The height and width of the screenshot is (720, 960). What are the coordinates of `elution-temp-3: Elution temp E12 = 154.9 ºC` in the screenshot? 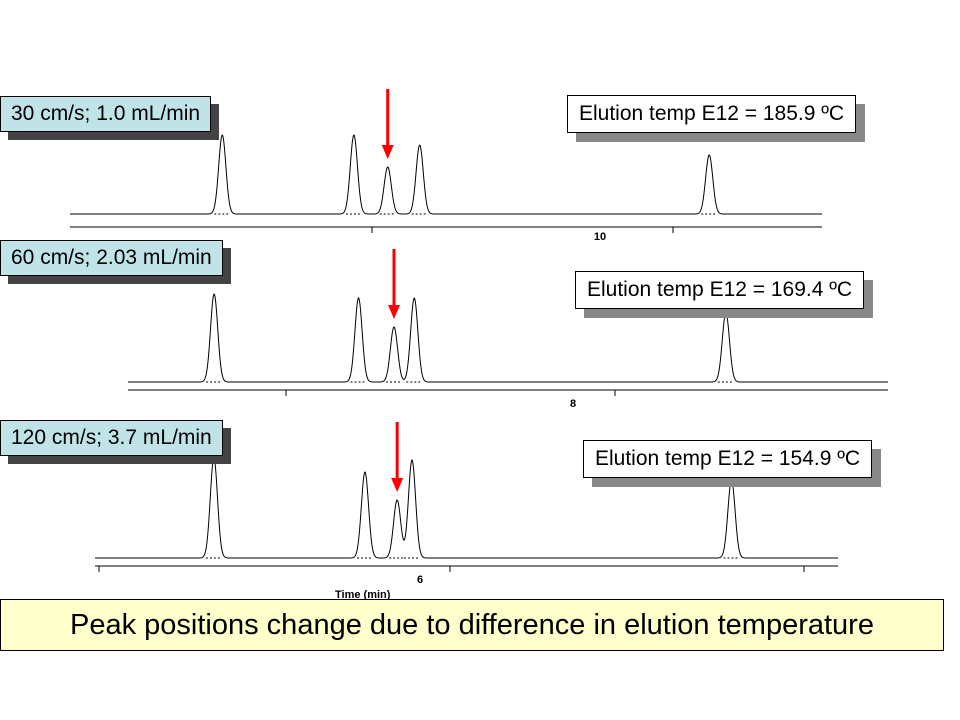 It's located at (728, 459).